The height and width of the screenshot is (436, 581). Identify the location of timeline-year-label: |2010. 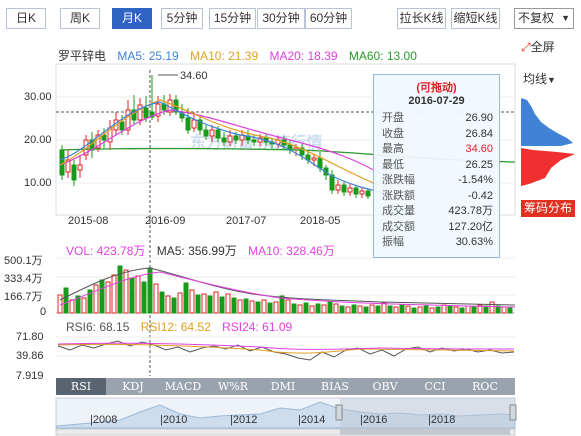
(174, 420).